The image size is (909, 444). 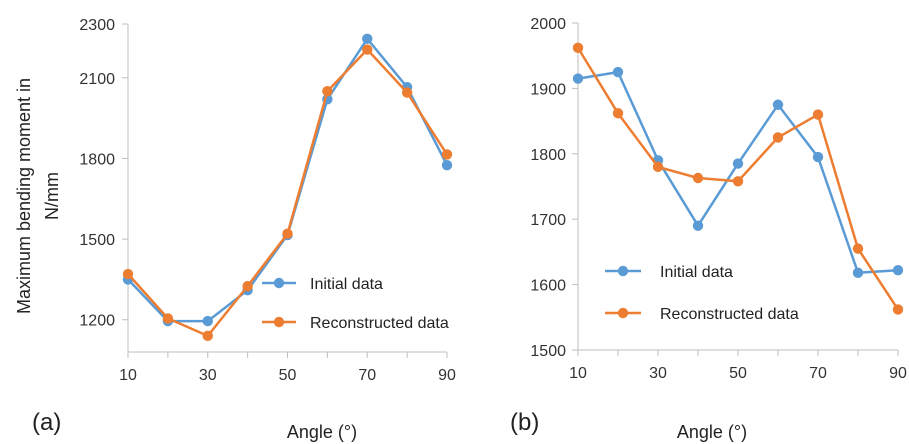 What do you see at coordinates (97, 321) in the screenshot?
I see `y-tick-label: 1200` at bounding box center [97, 321].